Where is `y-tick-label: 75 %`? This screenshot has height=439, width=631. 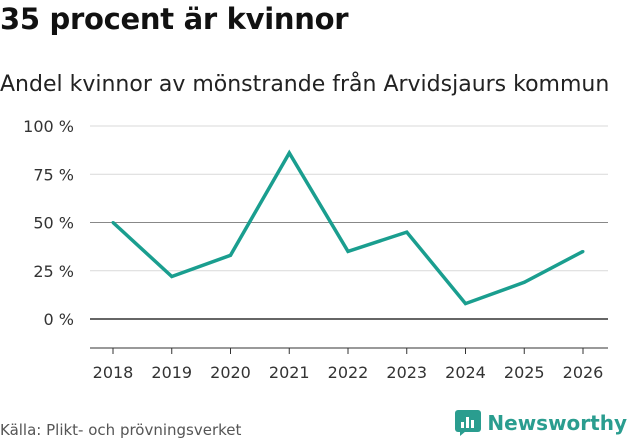
y-tick-label: 75 % is located at coordinates (53, 174).